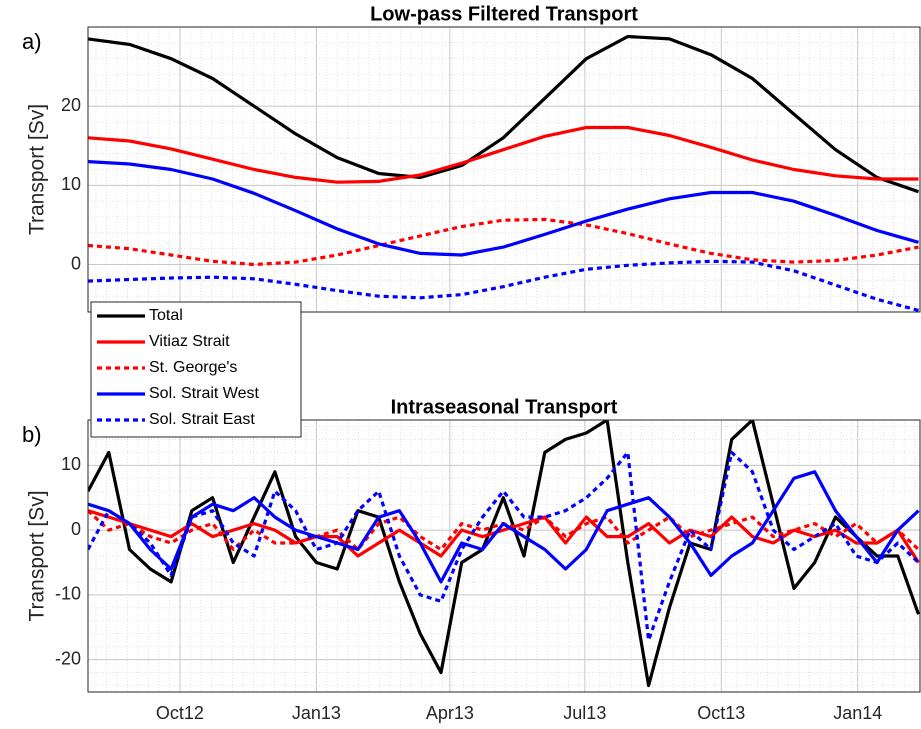  What do you see at coordinates (450, 713) in the screenshot?
I see `x-tick-label: Apr13` at bounding box center [450, 713].